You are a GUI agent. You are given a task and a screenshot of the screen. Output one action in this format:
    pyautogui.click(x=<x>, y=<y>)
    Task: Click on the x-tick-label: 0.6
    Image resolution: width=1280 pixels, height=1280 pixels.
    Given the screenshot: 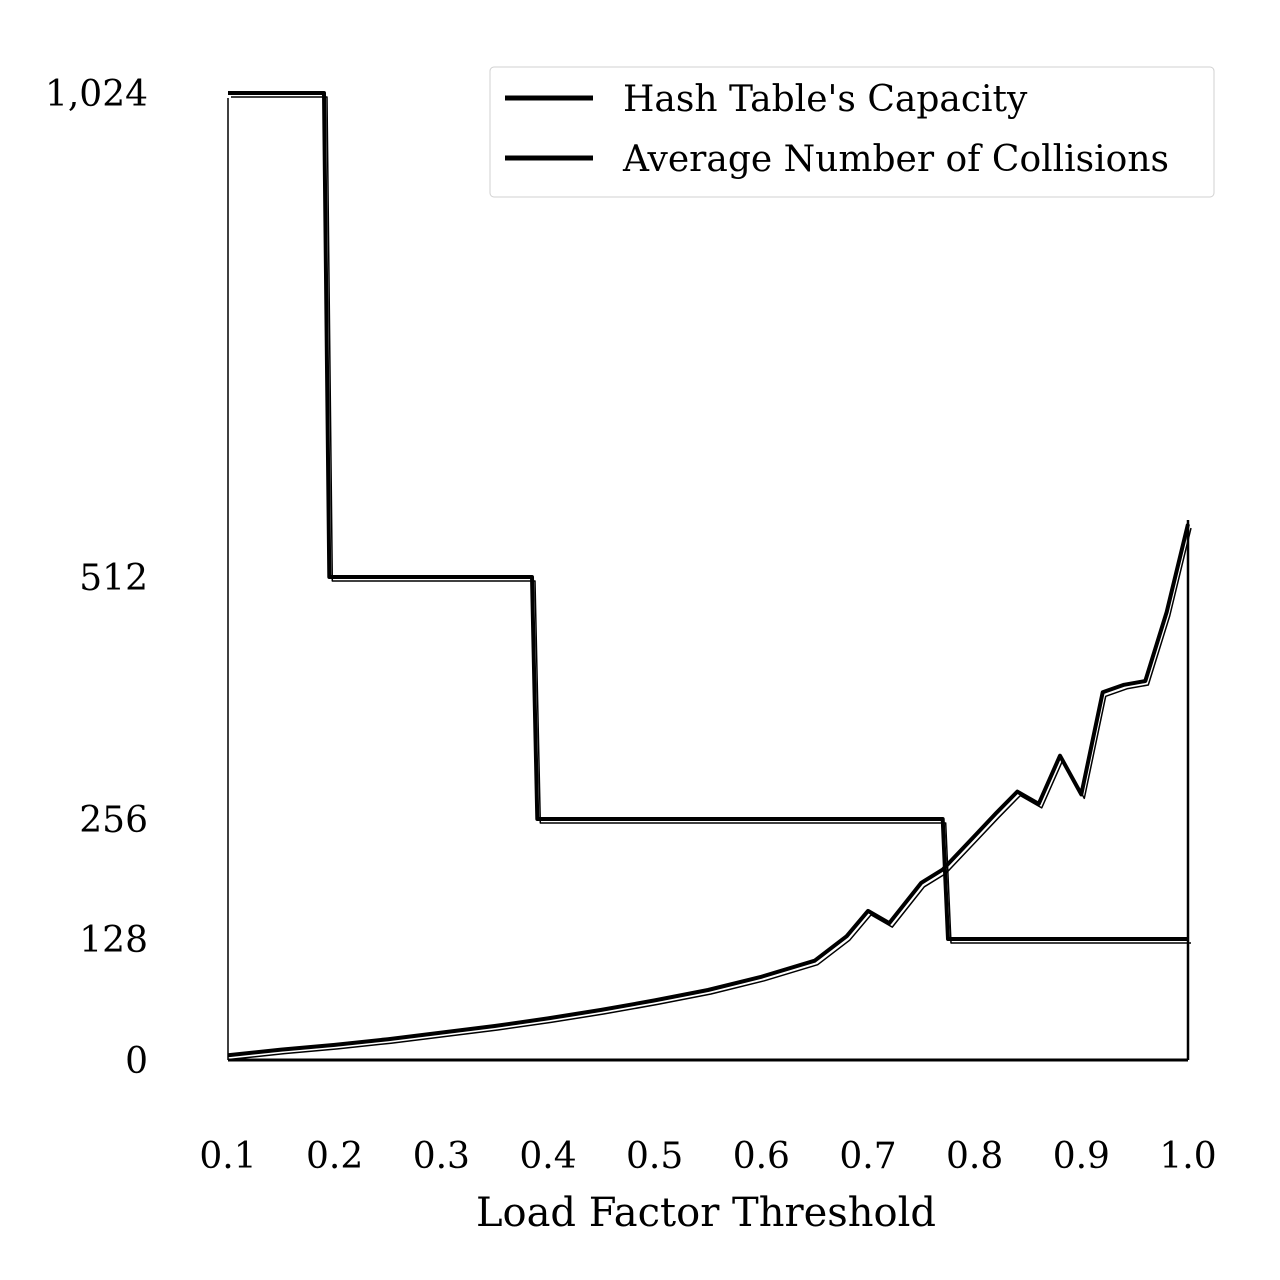 What is the action you would take?
    pyautogui.click(x=761, y=1156)
    